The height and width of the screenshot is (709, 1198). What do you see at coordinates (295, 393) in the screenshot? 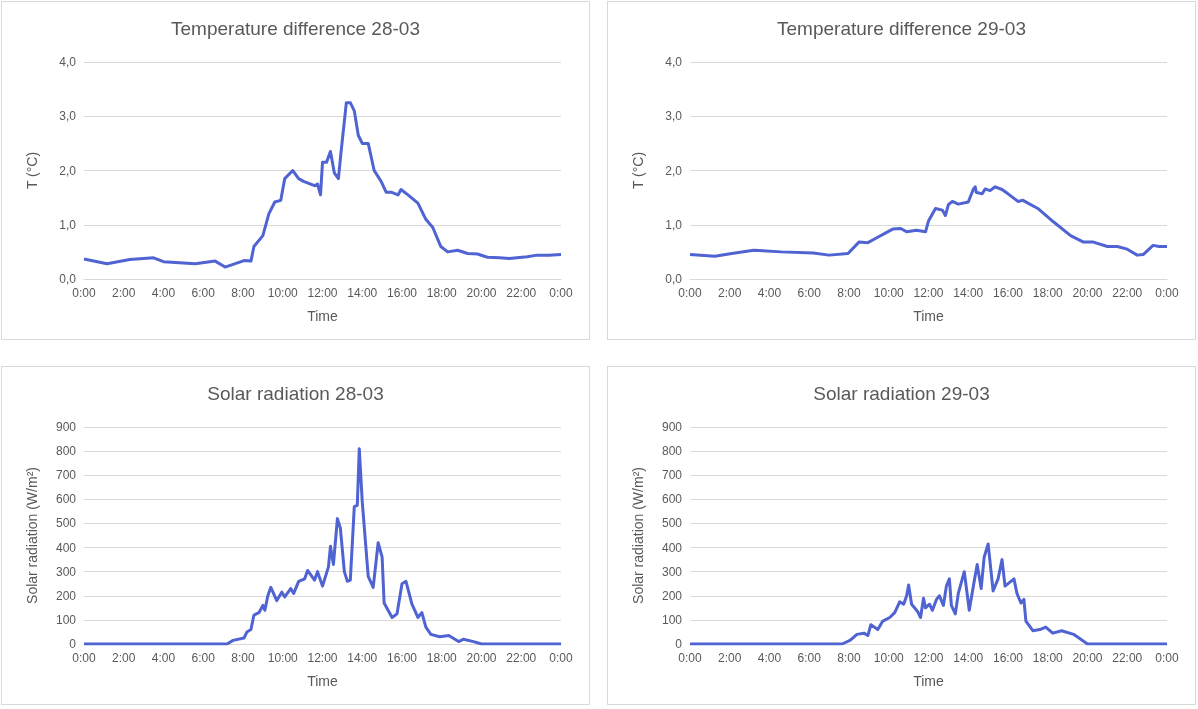
I see `chart-title: Solar radiation 28-03` at bounding box center [295, 393].